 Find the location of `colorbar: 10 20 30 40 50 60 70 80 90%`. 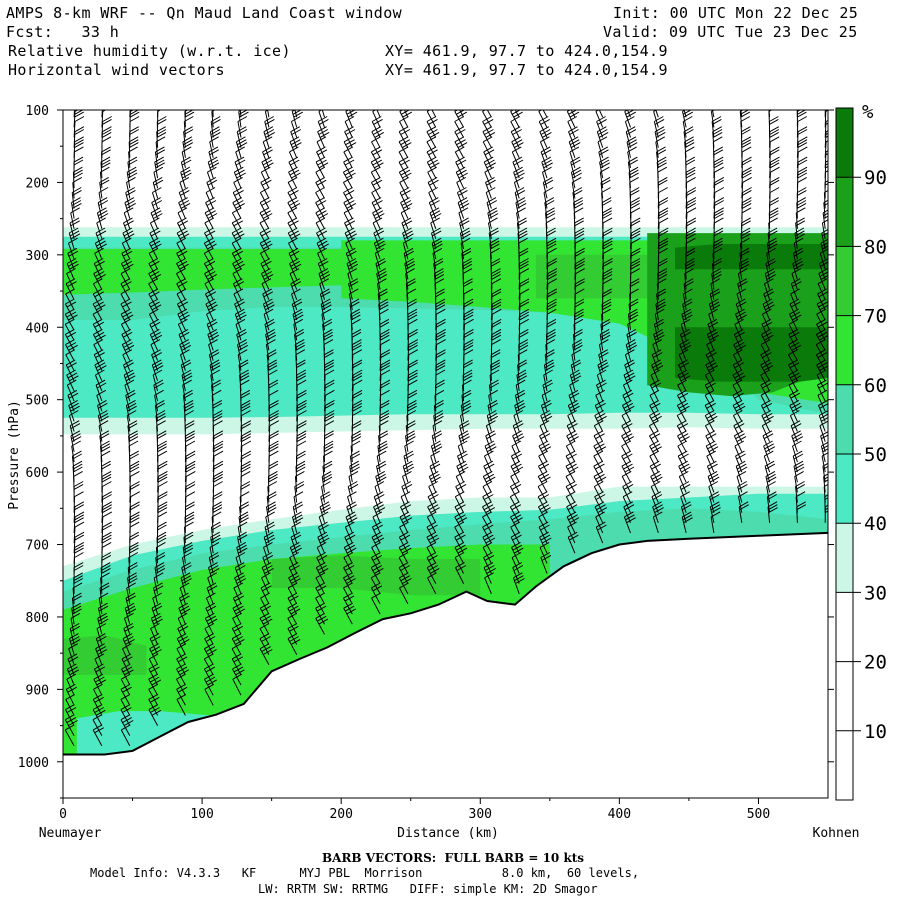

colorbar: 10 20 30 40 50 60 70 80 90% is located at coordinates (861, 451).